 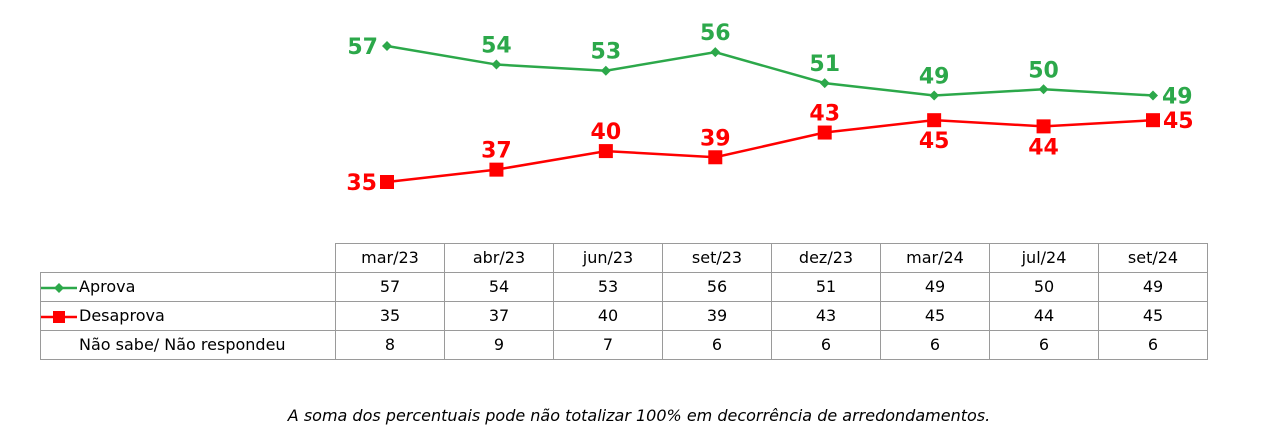 What do you see at coordinates (496, 151) in the screenshot?
I see `desaprova-data-label: 37` at bounding box center [496, 151].